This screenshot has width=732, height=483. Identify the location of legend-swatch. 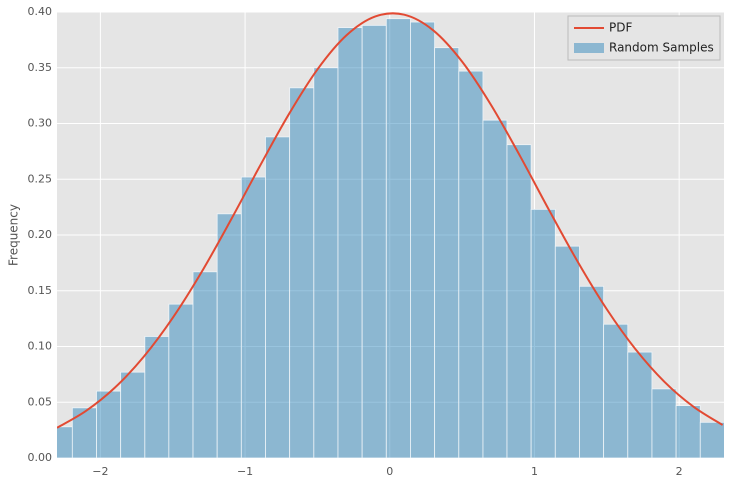
(589, 48).